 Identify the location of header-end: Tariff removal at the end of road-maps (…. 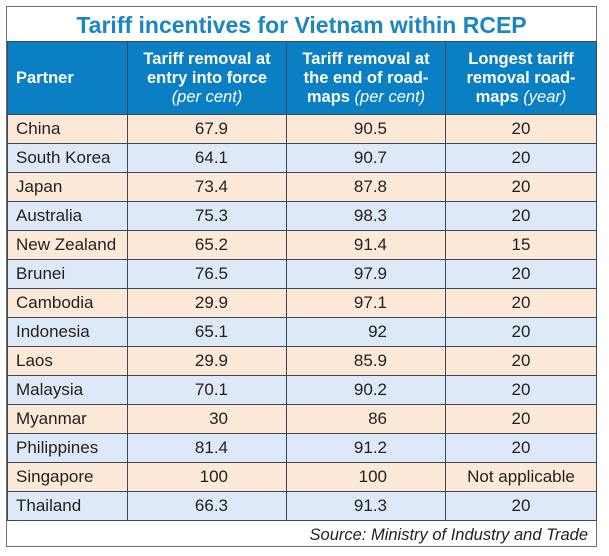
(366, 78).